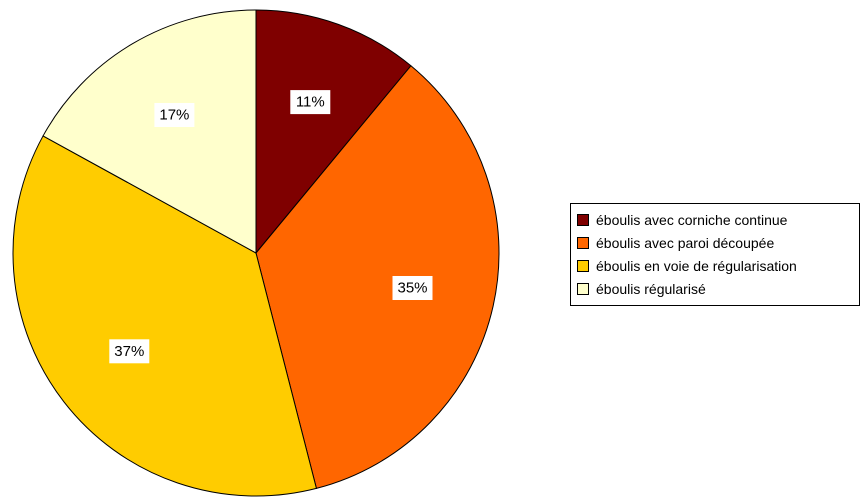 The image size is (862, 497). I want to click on legend-label: éboulis avec paroi découpée, so click(685, 242).